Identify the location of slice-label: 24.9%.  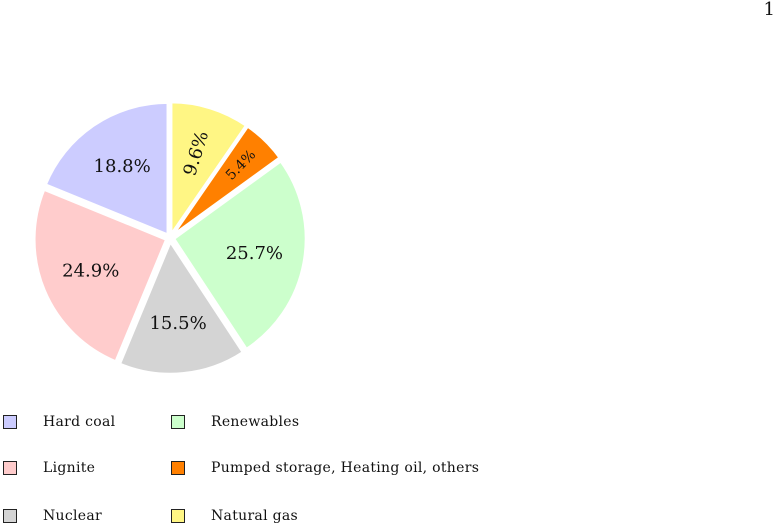
(90, 271).